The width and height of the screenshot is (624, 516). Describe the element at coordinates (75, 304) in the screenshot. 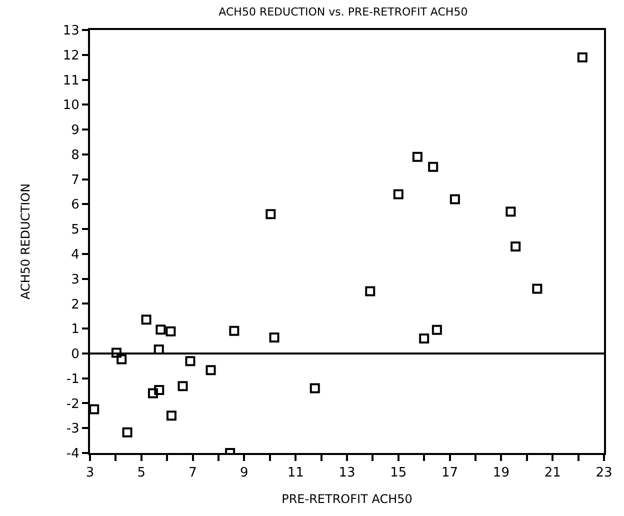

I see `y-tick-label: 2` at that location.